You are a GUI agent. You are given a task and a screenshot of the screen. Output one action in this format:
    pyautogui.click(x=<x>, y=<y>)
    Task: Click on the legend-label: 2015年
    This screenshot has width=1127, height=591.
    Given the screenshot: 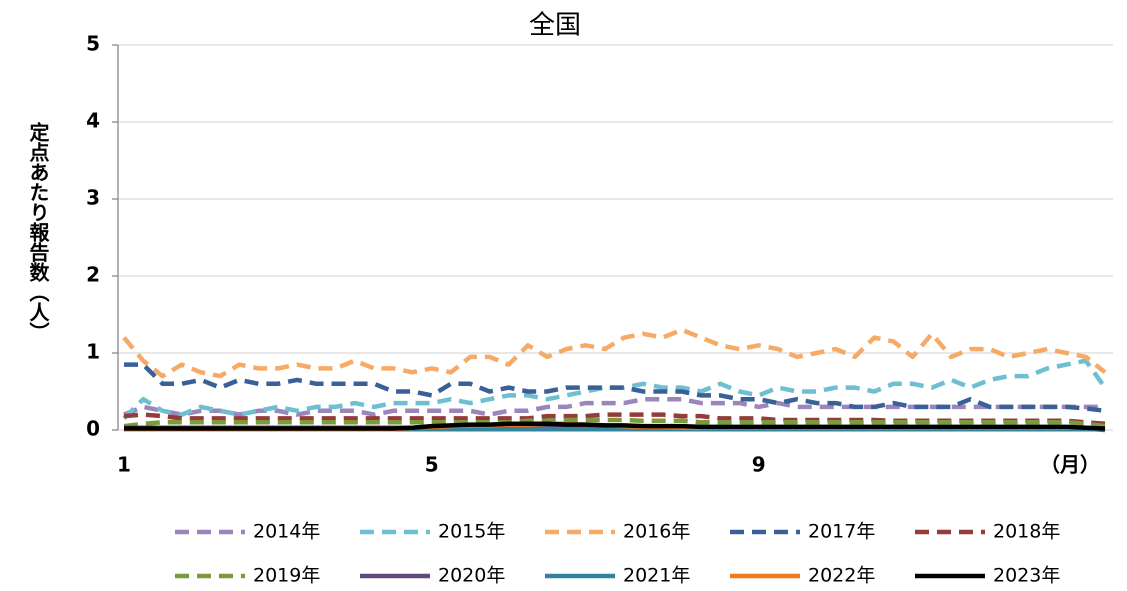 What is the action you would take?
    pyautogui.click(x=471, y=532)
    